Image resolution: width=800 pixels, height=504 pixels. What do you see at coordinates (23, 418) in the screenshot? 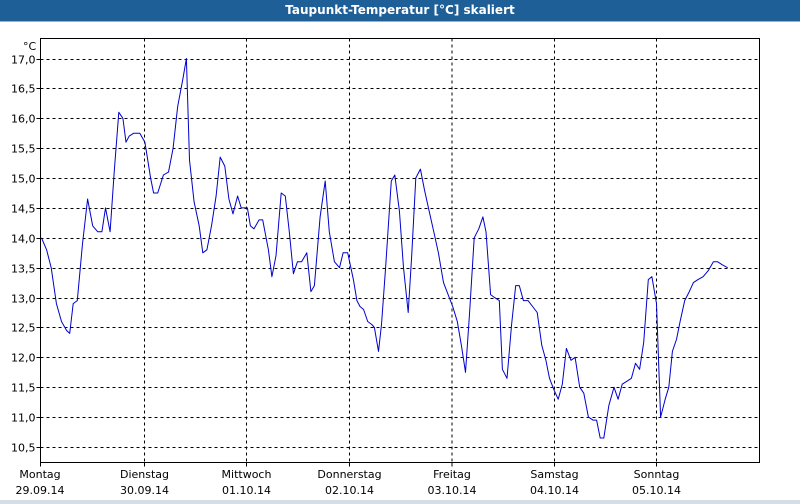
I see `y-tick-label: 11,0` at bounding box center [23, 418].